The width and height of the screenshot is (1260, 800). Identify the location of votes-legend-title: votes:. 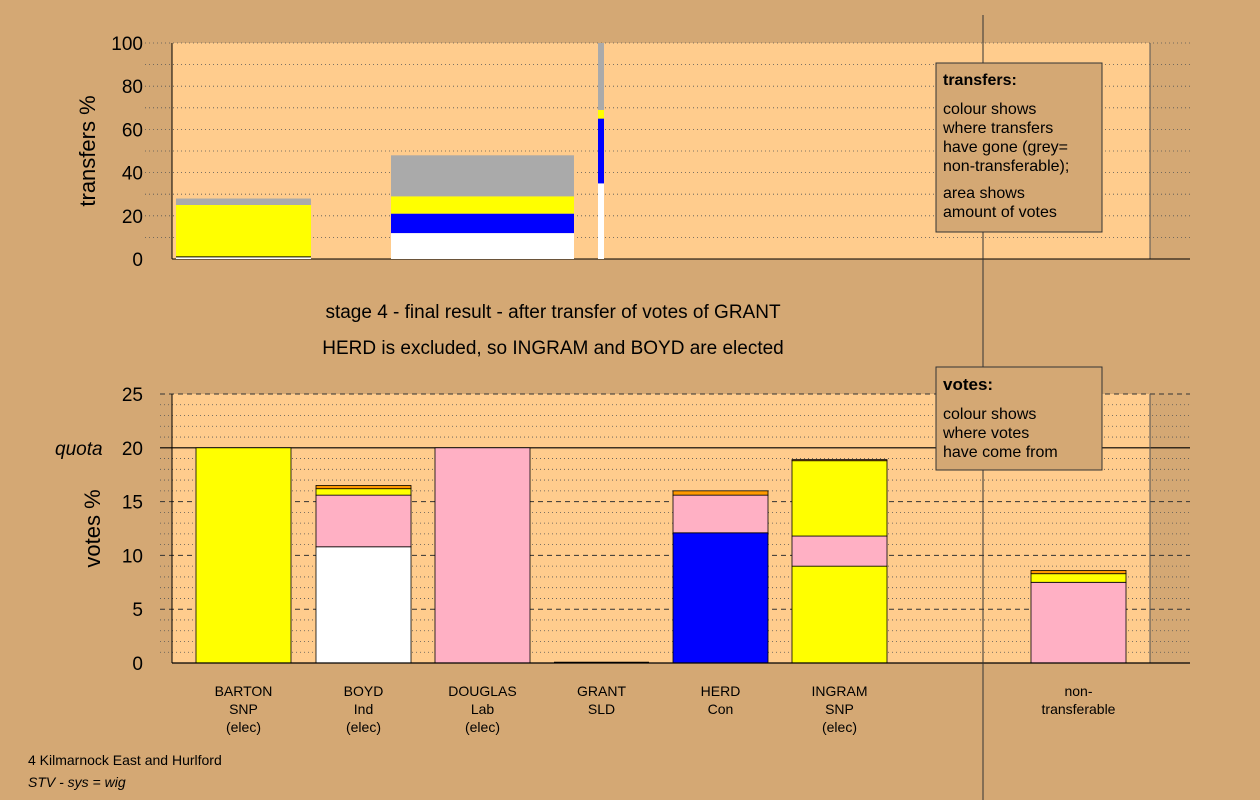
(968, 384).